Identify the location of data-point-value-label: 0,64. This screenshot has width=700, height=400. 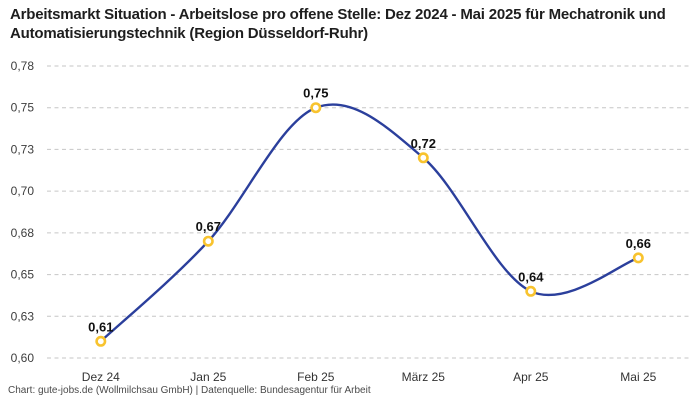
(531, 276).